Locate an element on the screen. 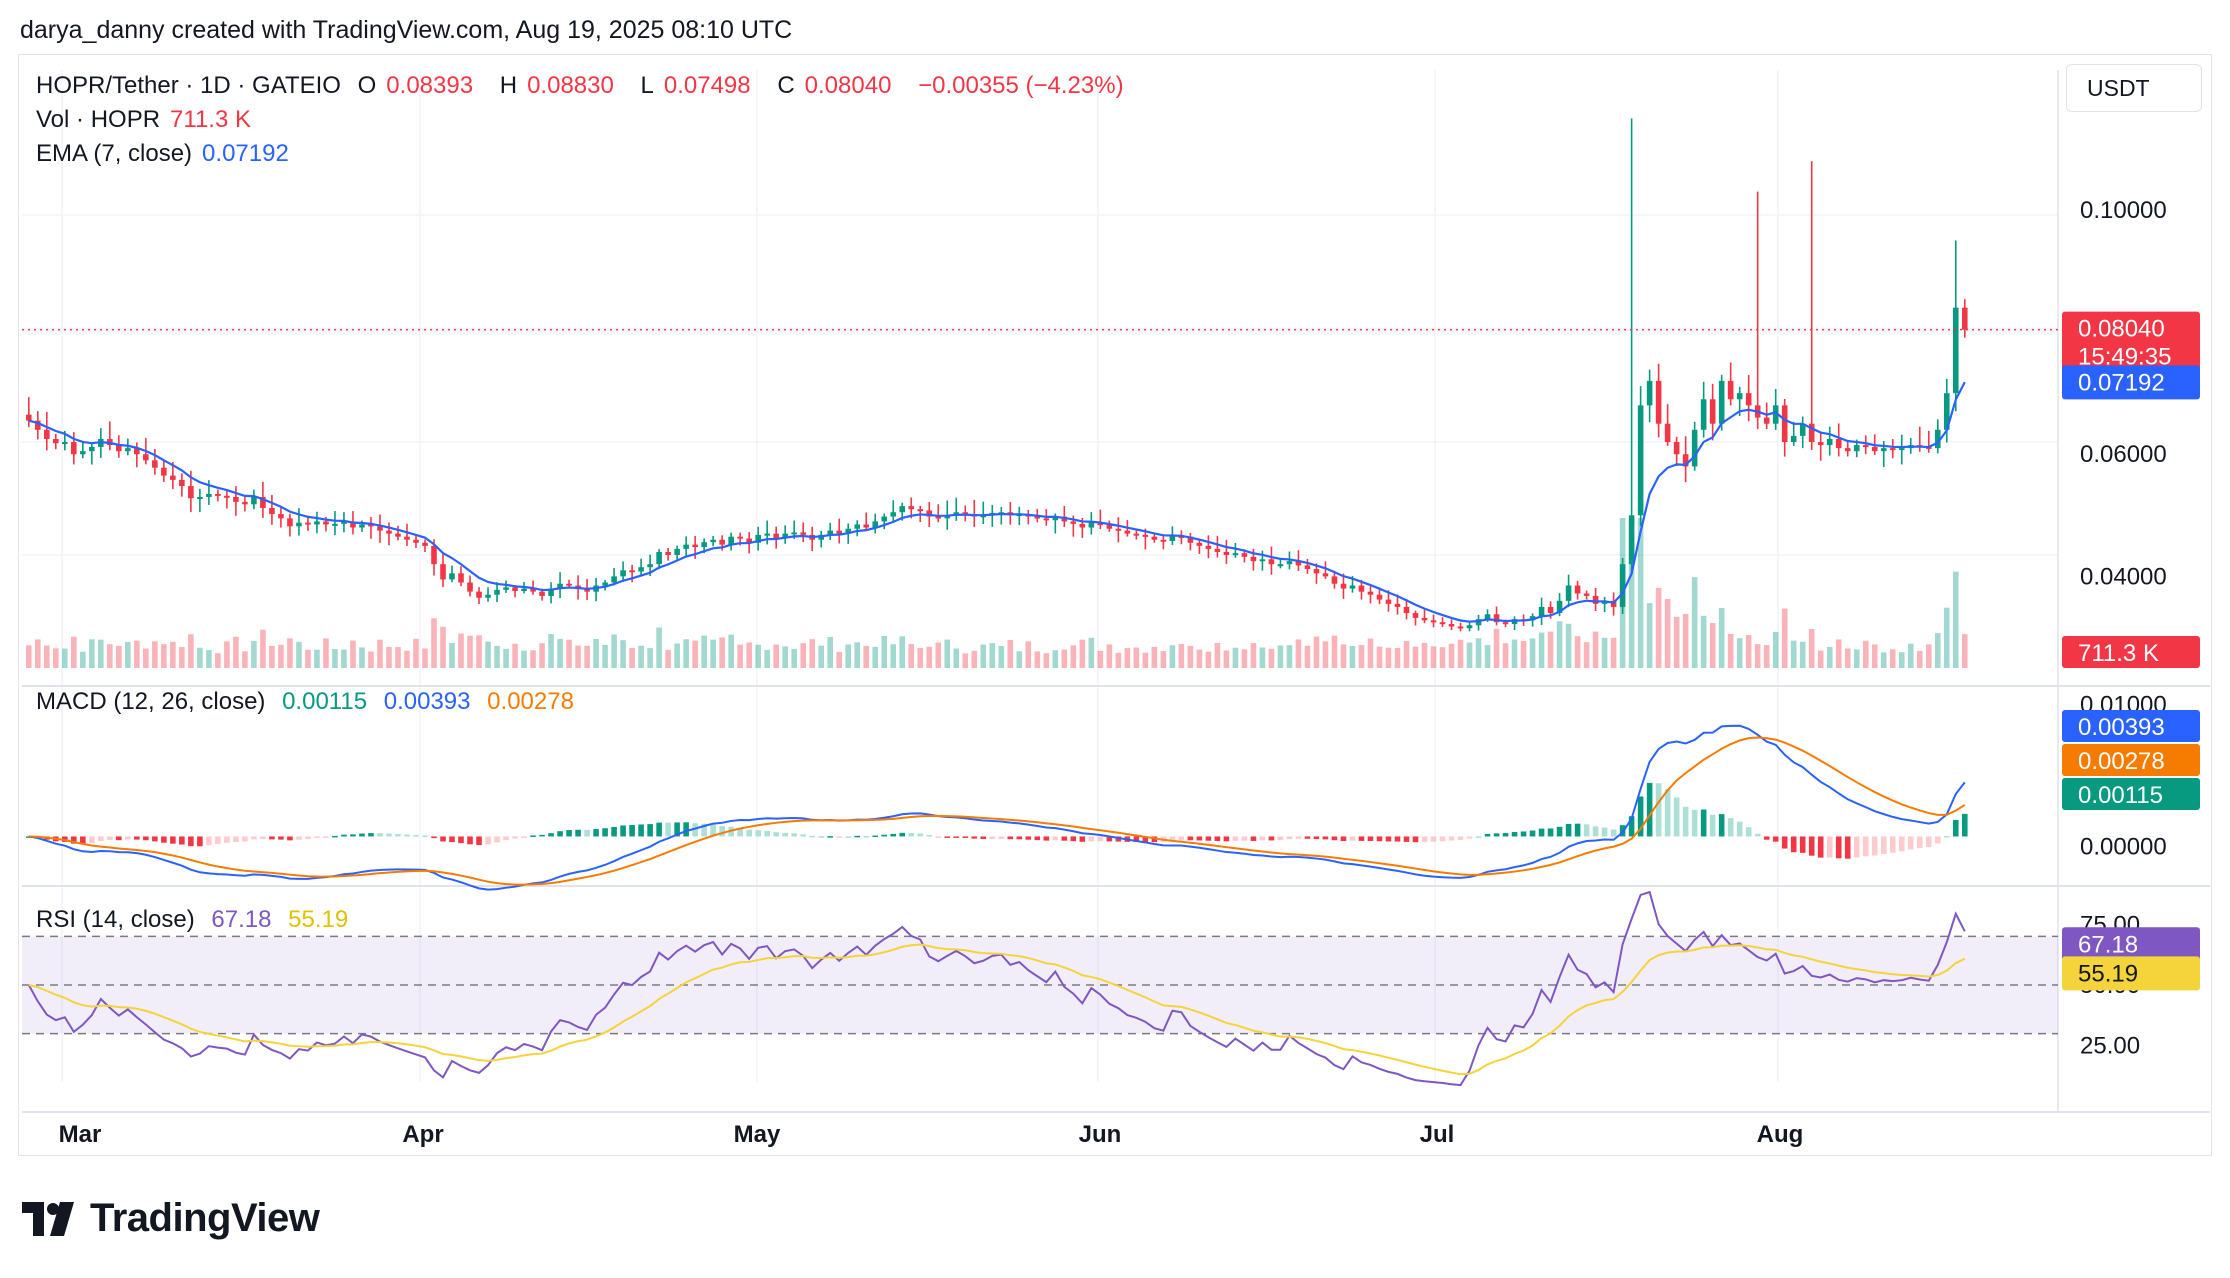  ema-legend: EMA (7, close) 0.07192 is located at coordinates (167, 154).